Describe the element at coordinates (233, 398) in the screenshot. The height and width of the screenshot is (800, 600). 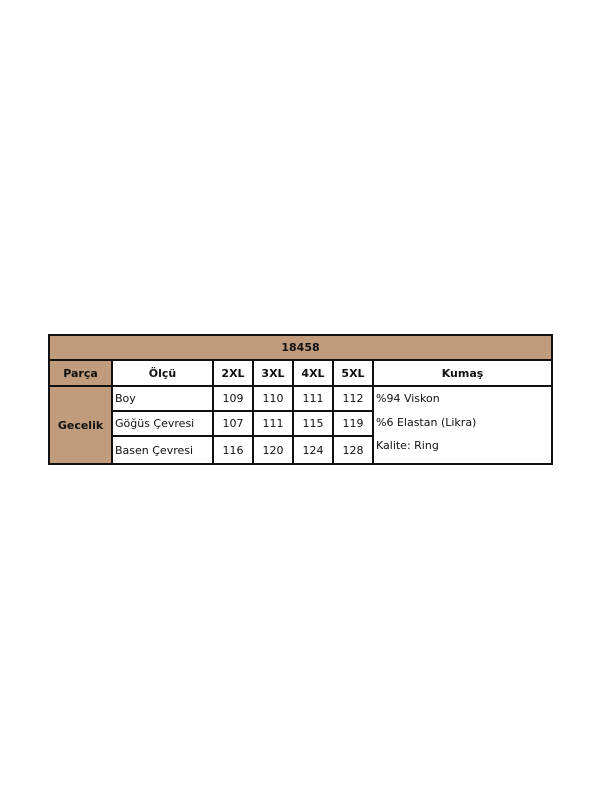
I see `cell-value: 109` at that location.